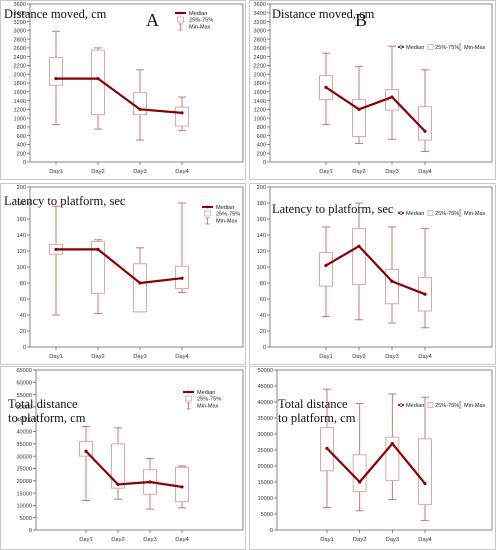 This screenshot has width=496, height=550. Describe the element at coordinates (139, 450) in the screenshot. I see `plot-area` at that location.